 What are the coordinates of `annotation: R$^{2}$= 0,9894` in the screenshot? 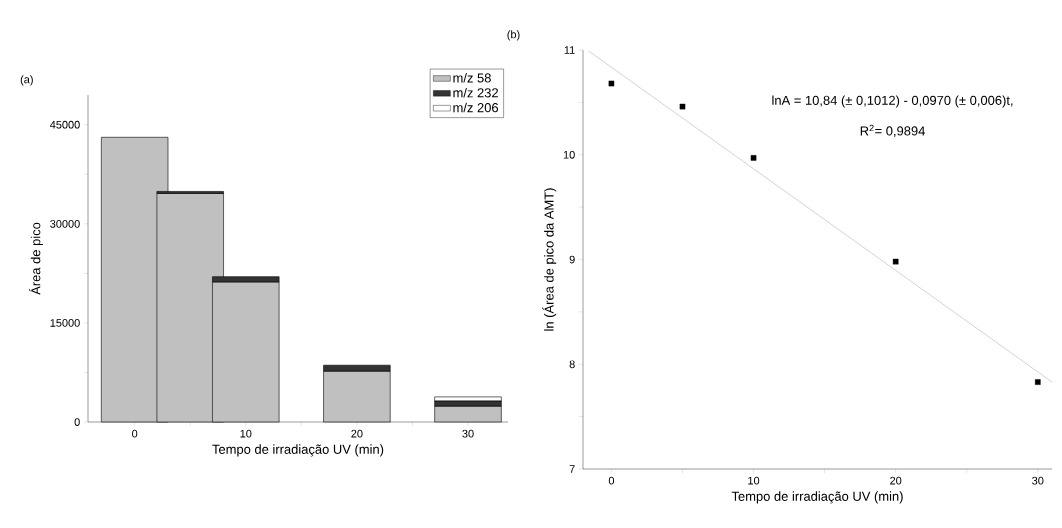 It's located at (892, 131).